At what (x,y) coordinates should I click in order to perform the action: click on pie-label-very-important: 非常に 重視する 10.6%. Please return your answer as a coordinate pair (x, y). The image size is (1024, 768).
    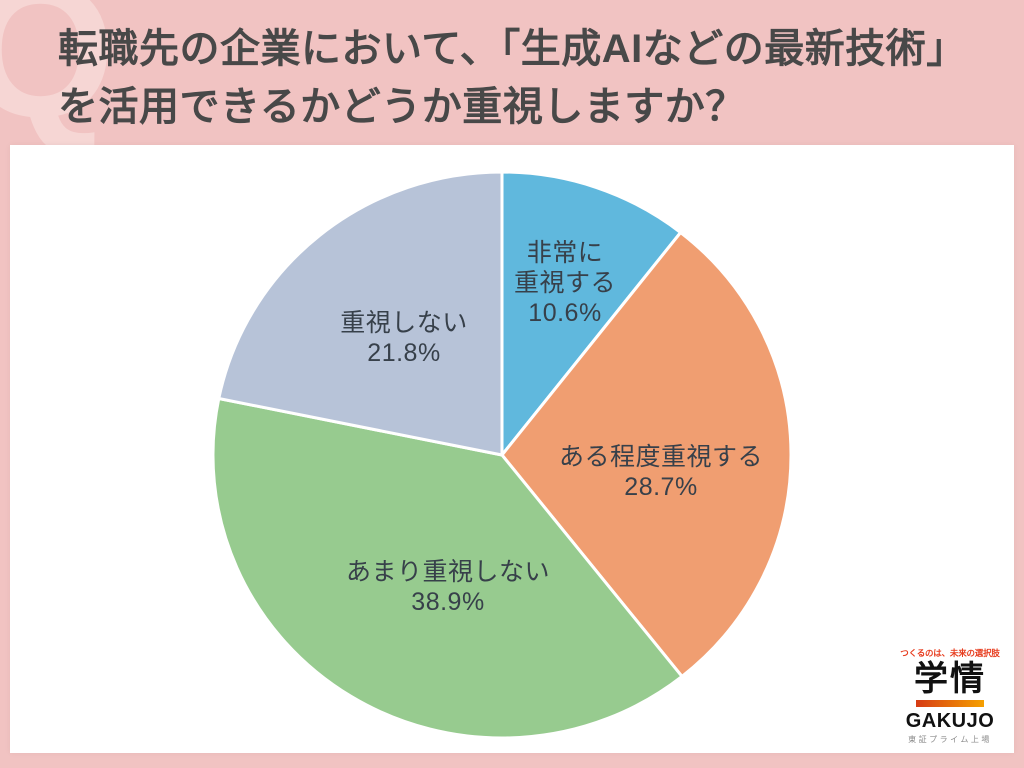
    Looking at the image, I should click on (565, 283).